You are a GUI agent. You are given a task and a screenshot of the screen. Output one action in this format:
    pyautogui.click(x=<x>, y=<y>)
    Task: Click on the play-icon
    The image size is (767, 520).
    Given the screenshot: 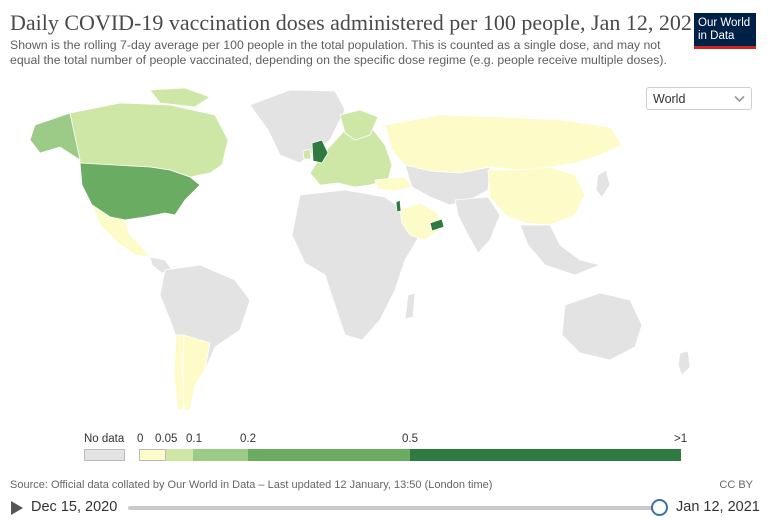 What is the action you would take?
    pyautogui.click(x=17, y=508)
    